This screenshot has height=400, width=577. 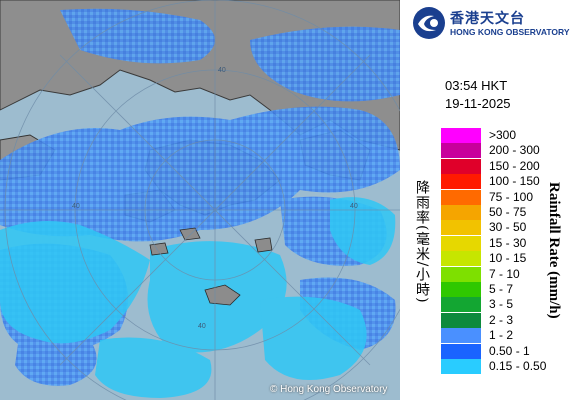 What do you see at coordinates (76, 206) in the screenshot?
I see `ring-label-west: 40` at bounding box center [76, 206].